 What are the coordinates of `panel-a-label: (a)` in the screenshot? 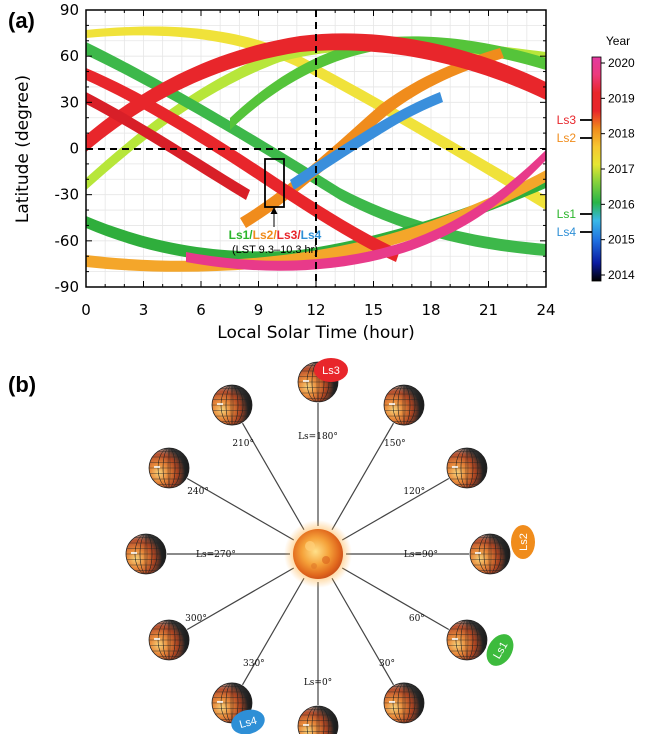 It's located at (21, 20).